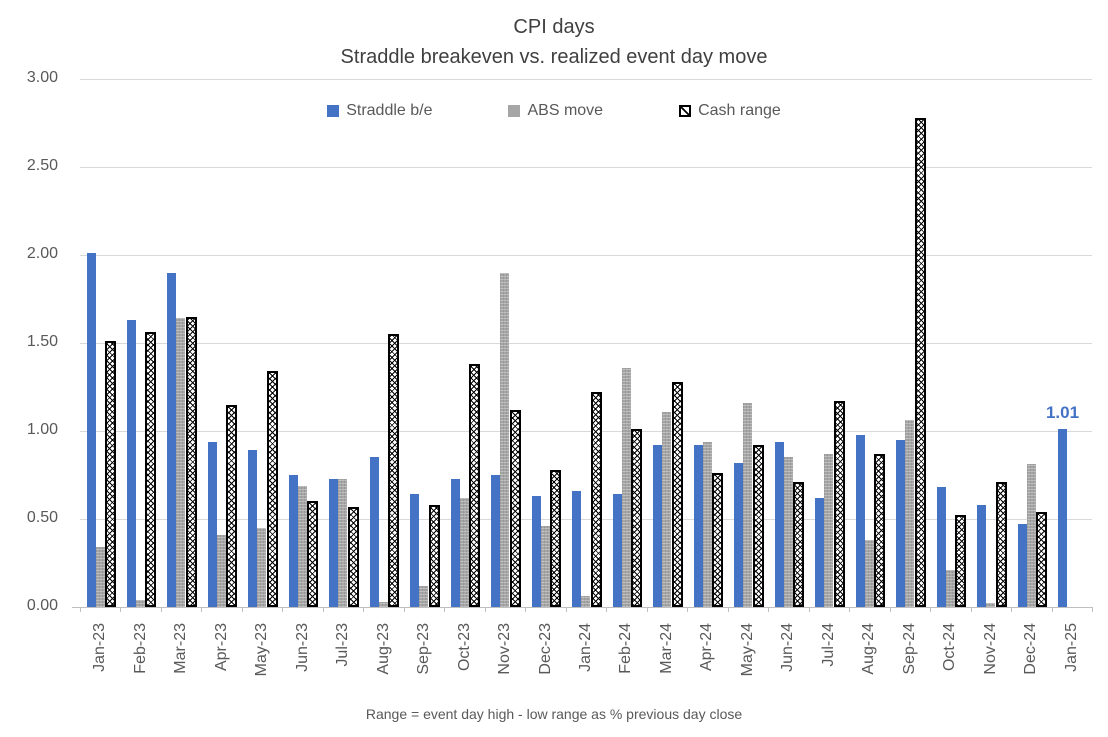 This screenshot has width=1108, height=737. Describe the element at coordinates (990, 649) in the screenshot. I see `x-axis-label: Nov-24` at that location.